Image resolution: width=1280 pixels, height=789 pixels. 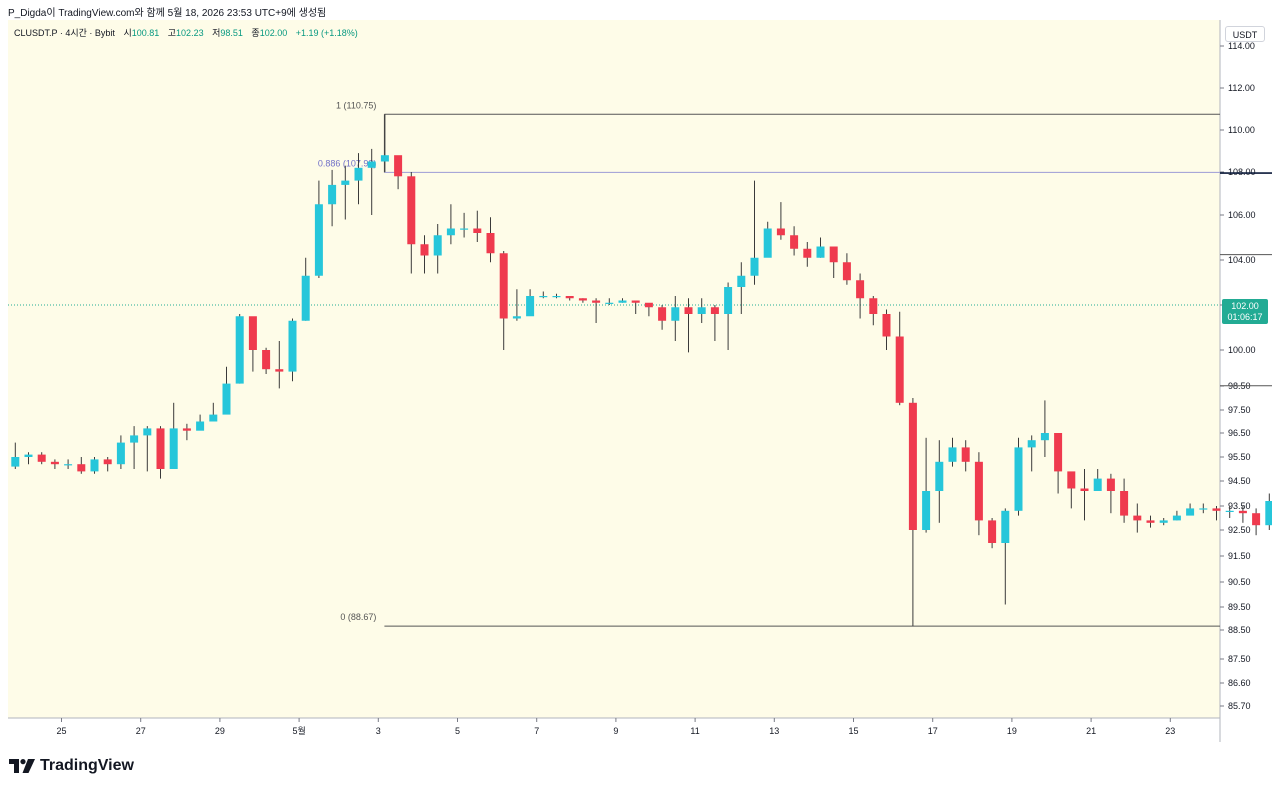 I want to click on y-tick-label: 85.70, so click(x=1239, y=706).